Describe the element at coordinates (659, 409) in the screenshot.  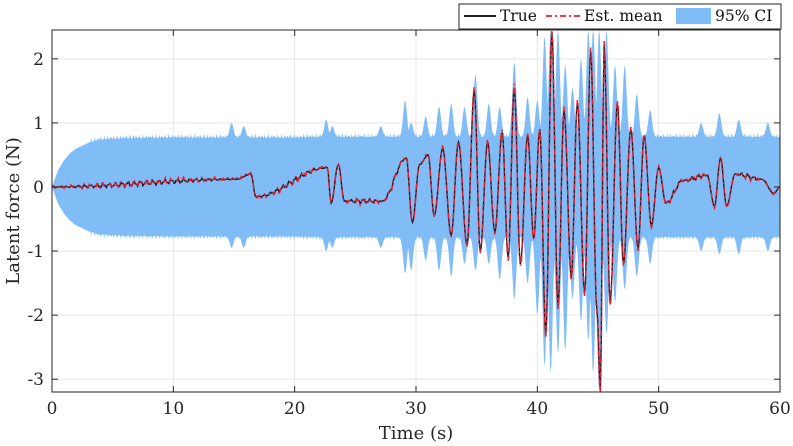
I see `x-tick-label: 50` at that location.